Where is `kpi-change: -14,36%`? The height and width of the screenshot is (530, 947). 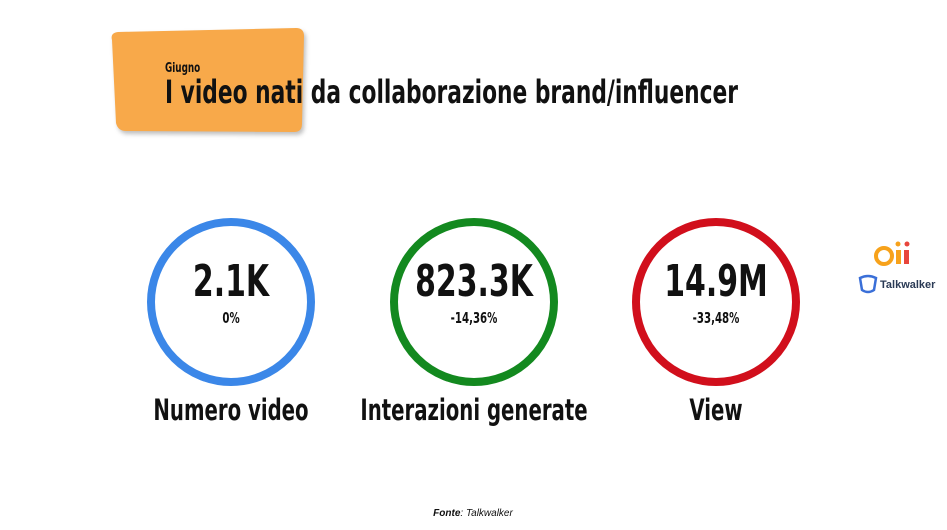
kpi-change: -14,36% is located at coordinates (474, 319).